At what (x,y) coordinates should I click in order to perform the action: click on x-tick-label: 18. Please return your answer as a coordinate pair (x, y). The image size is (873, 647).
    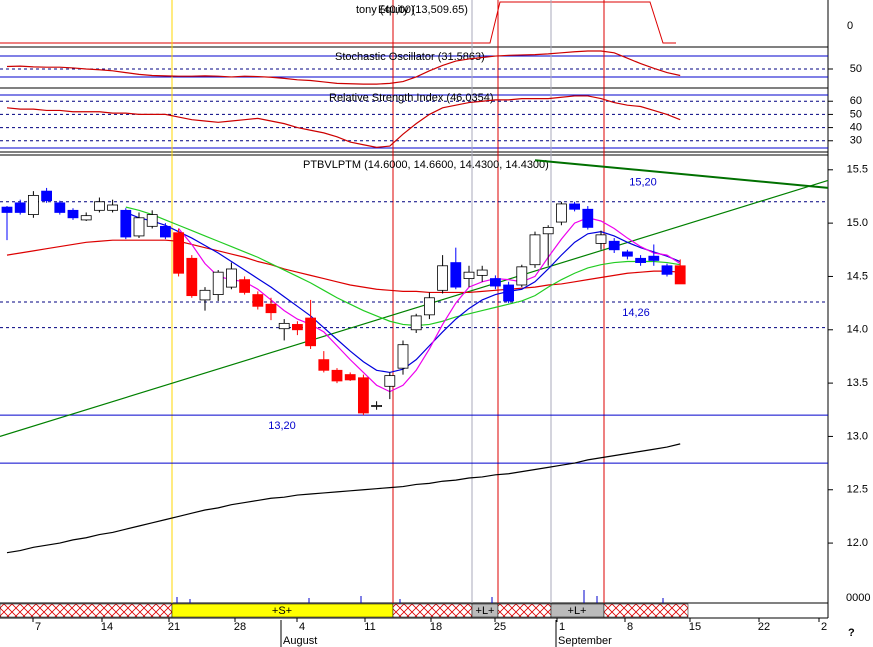
    Looking at the image, I should click on (436, 627).